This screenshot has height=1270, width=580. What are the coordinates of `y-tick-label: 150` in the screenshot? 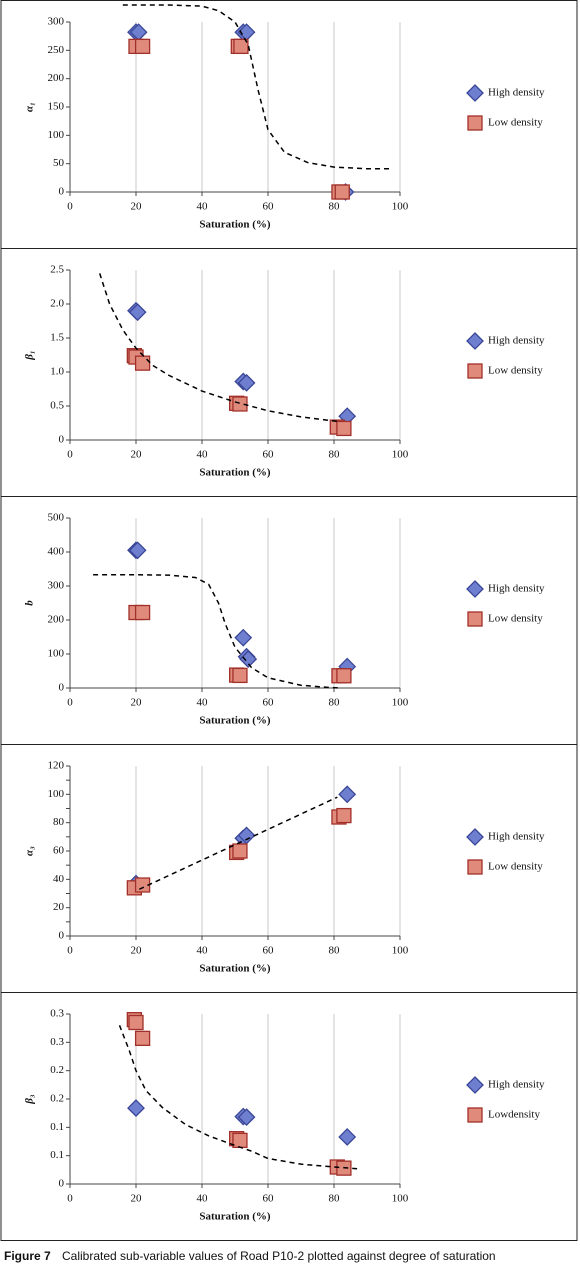 It's located at (56, 107).